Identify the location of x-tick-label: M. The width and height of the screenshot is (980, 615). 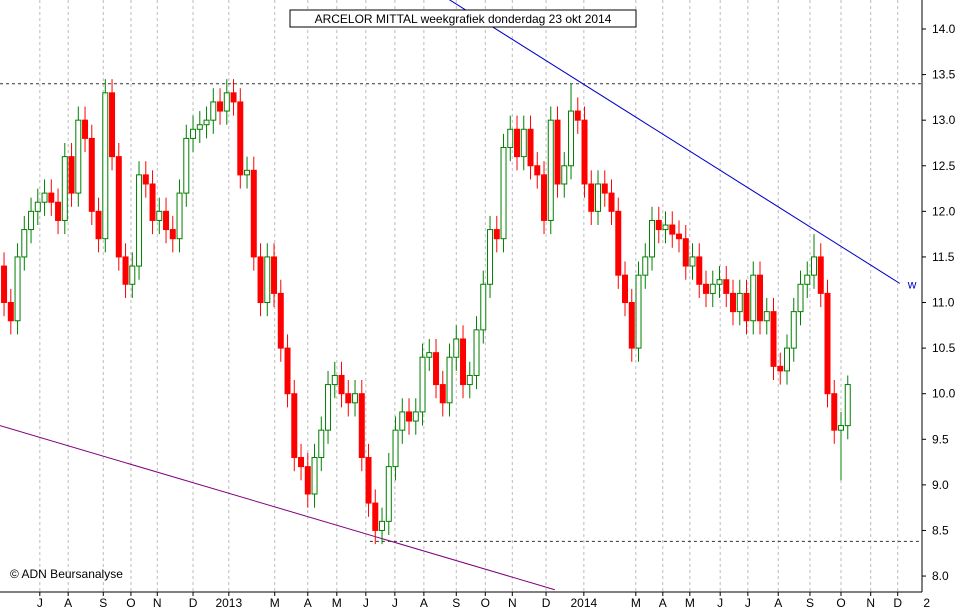
(275, 603).